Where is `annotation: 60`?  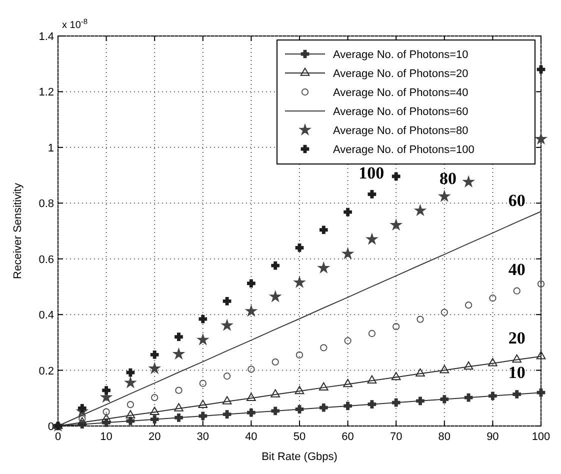 annotation: 60 is located at coordinates (517, 200).